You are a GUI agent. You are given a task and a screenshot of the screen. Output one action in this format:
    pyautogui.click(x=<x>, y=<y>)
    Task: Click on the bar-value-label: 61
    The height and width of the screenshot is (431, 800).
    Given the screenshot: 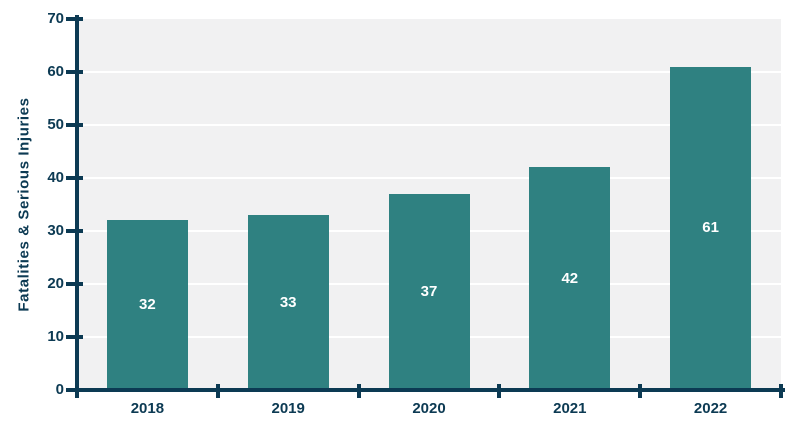 What is the action you would take?
    pyautogui.click(x=710, y=228)
    